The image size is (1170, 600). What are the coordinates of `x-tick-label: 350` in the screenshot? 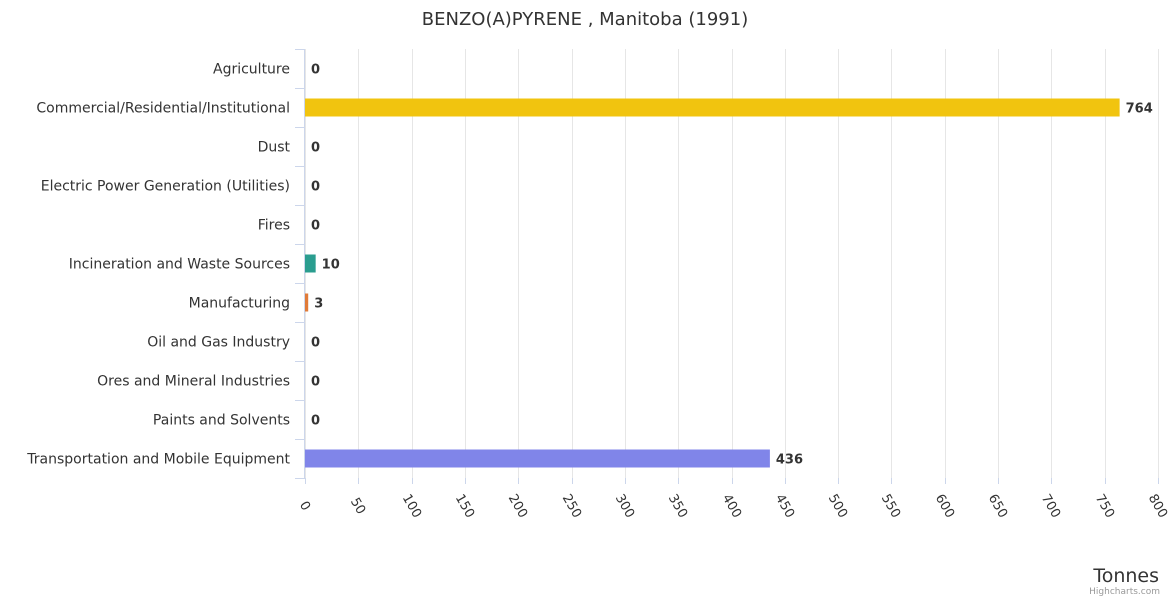 It's located at (677, 506).